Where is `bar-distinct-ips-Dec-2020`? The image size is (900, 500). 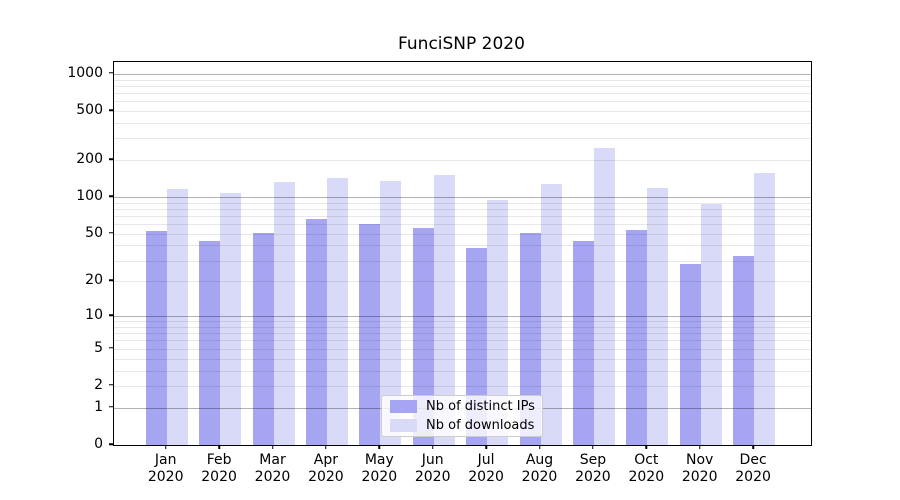 bar-distinct-ips-Dec-2020 is located at coordinates (744, 350).